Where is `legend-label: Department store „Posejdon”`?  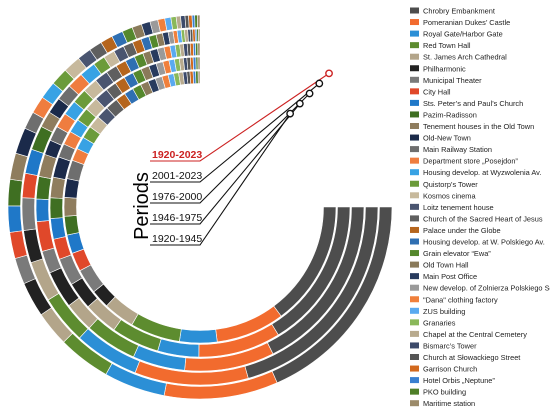 legend-label: Department store „Posejdon” is located at coordinates (470, 161).